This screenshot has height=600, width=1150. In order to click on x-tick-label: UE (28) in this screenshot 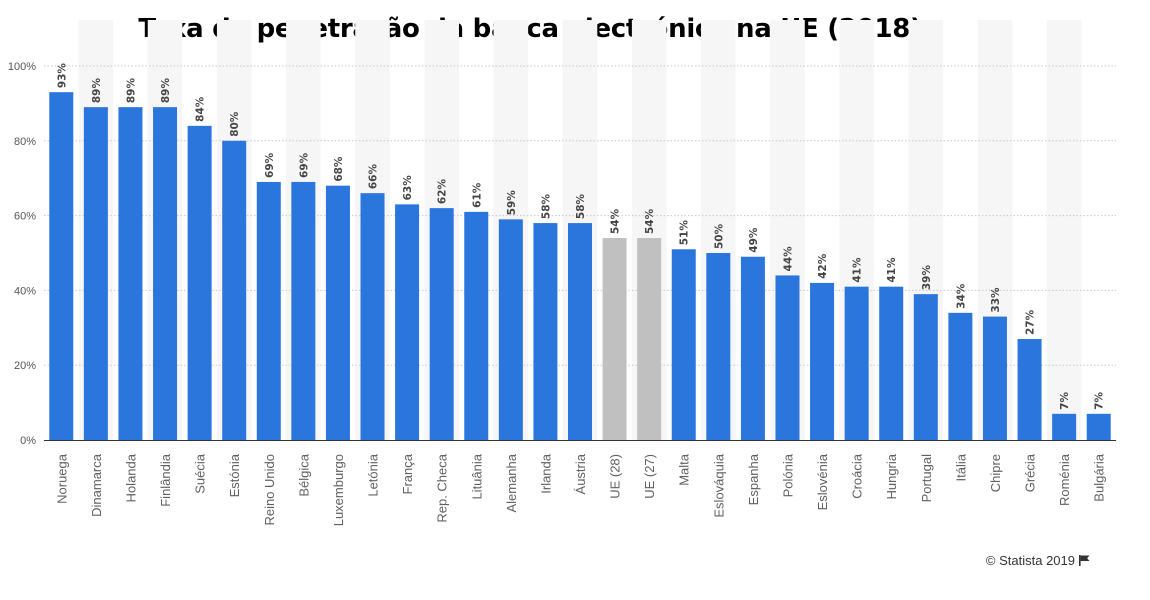, I will do `click(615, 476)`.